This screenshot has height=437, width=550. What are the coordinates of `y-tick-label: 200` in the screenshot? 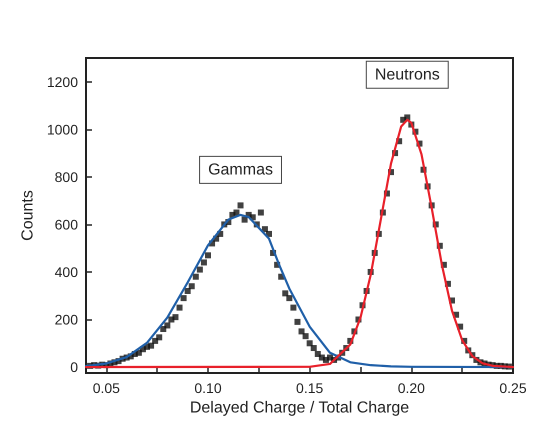 It's located at (66, 320).